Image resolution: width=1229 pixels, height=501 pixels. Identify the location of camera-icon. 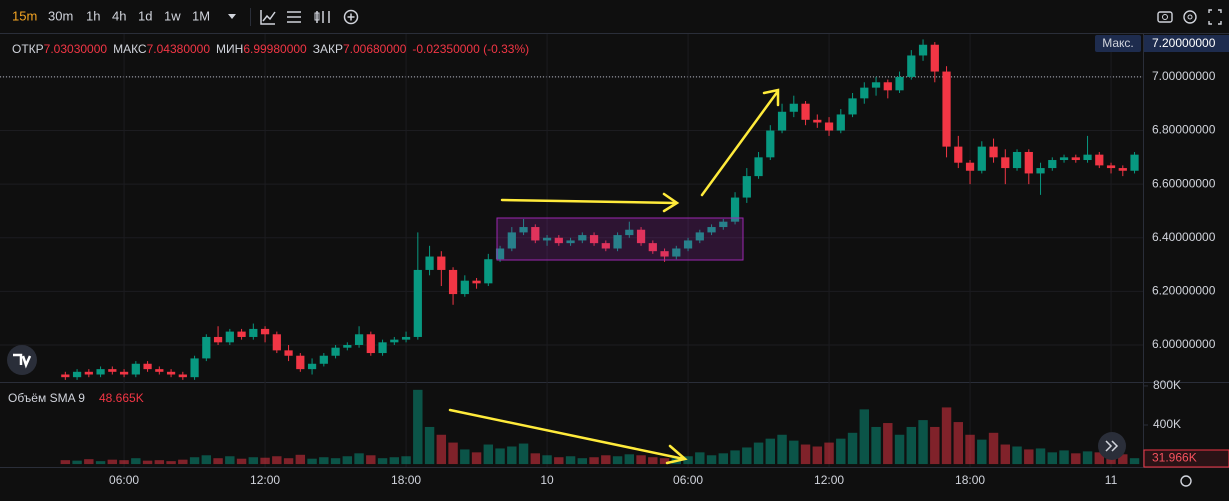
(1165, 17).